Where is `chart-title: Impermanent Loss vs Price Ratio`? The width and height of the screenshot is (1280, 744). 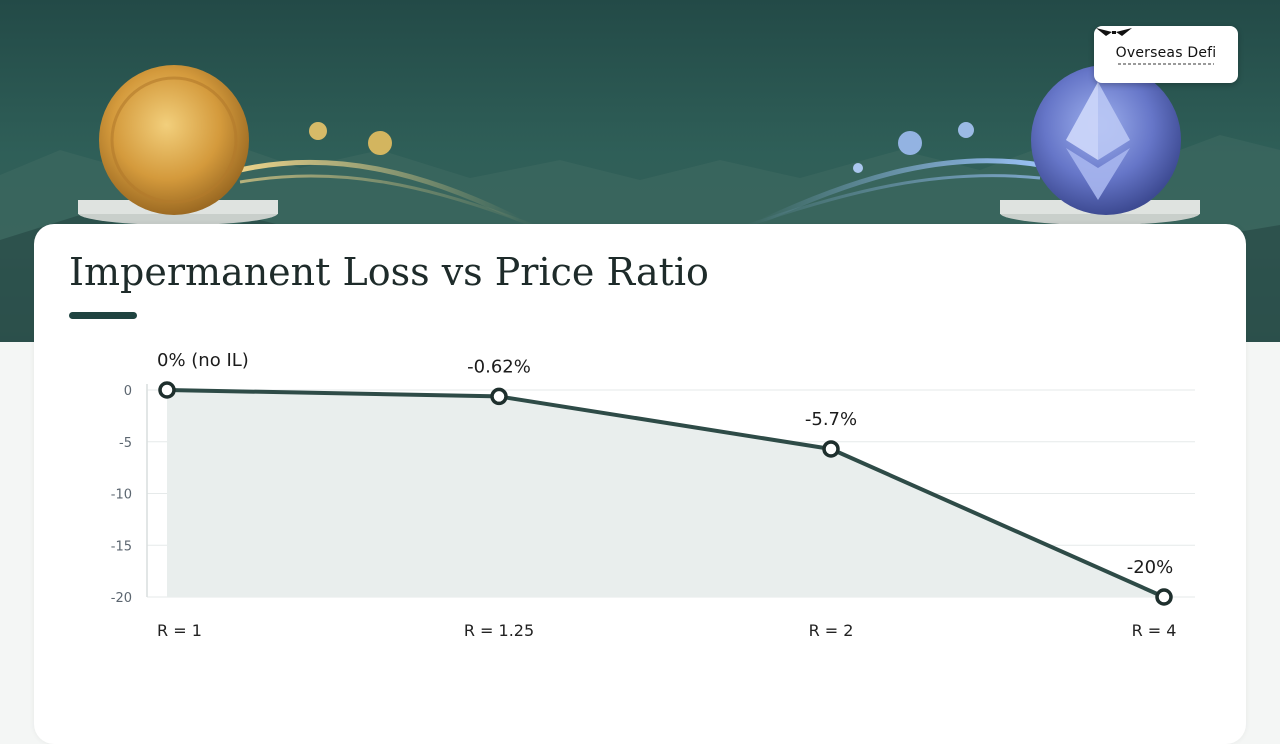 chart-title: Impermanent Loss vs Price Ratio is located at coordinates (389, 272).